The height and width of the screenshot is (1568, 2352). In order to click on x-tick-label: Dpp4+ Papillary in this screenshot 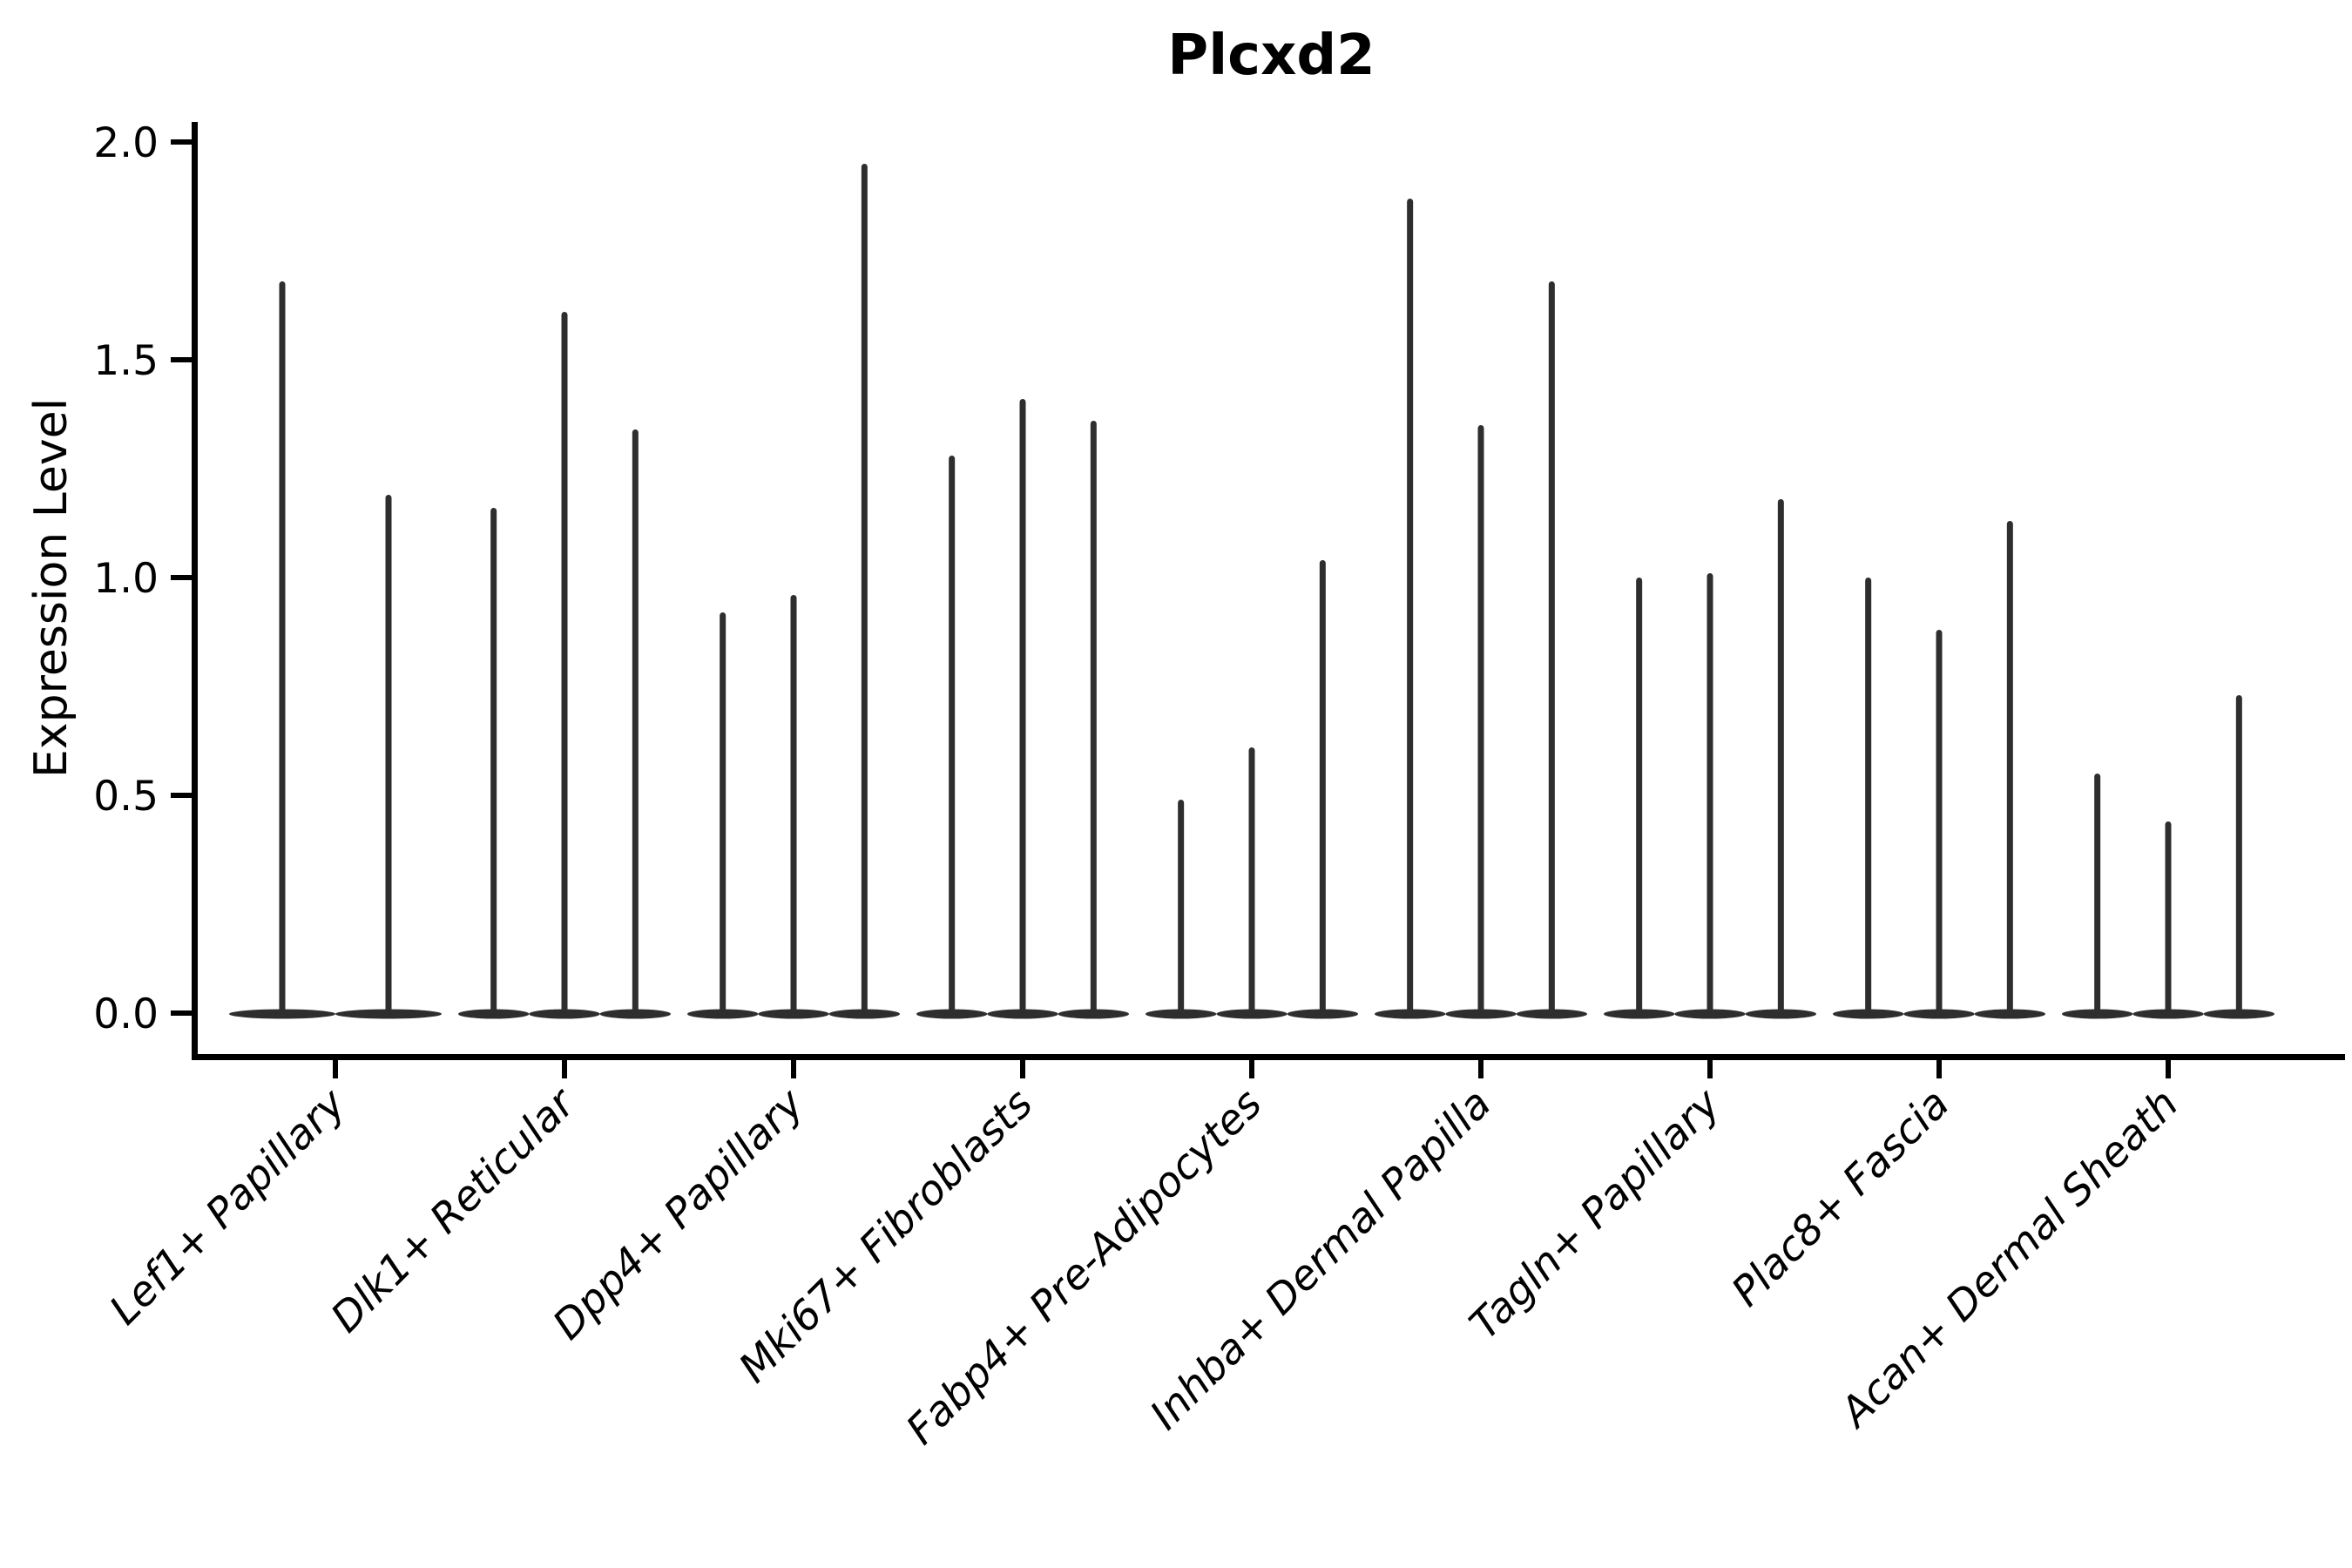, I will do `click(679, 1214)`.